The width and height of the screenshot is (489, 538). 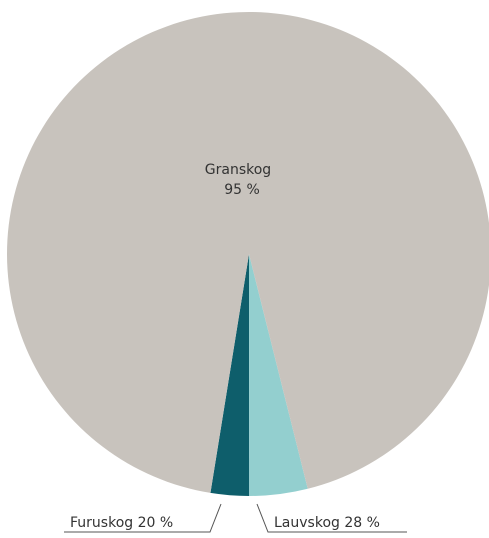 What do you see at coordinates (327, 523) in the screenshot?
I see `label-lauvskog: Lauvskog 28 %` at bounding box center [327, 523].